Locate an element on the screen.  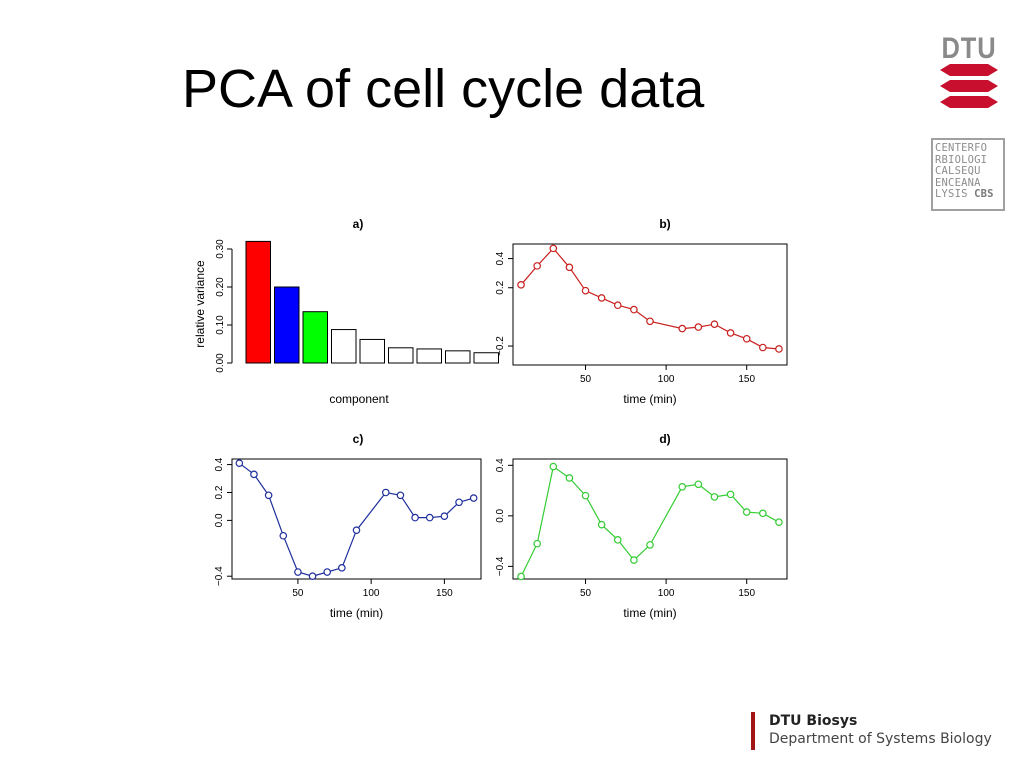
chart-3-x-tick-label: 50 is located at coordinates (298, 593).